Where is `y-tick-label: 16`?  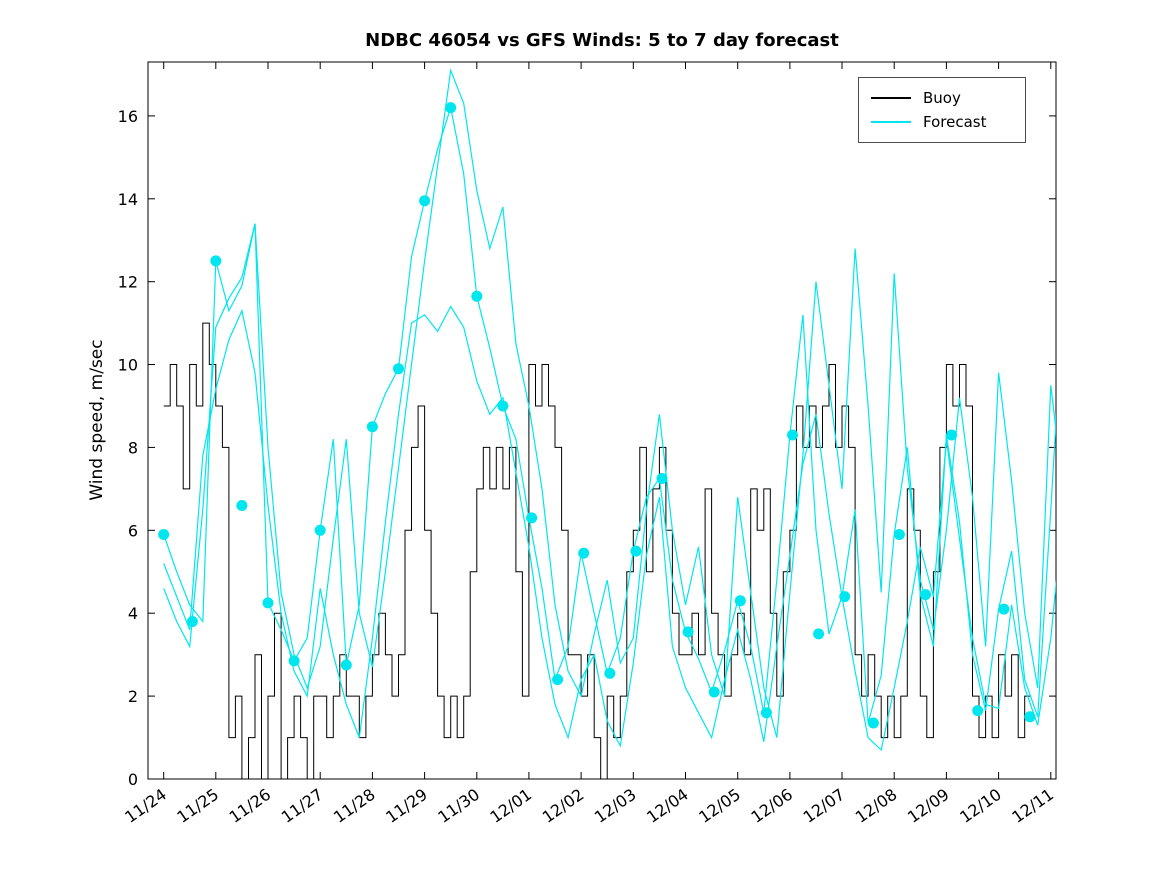
y-tick-label: 16 is located at coordinates (128, 116).